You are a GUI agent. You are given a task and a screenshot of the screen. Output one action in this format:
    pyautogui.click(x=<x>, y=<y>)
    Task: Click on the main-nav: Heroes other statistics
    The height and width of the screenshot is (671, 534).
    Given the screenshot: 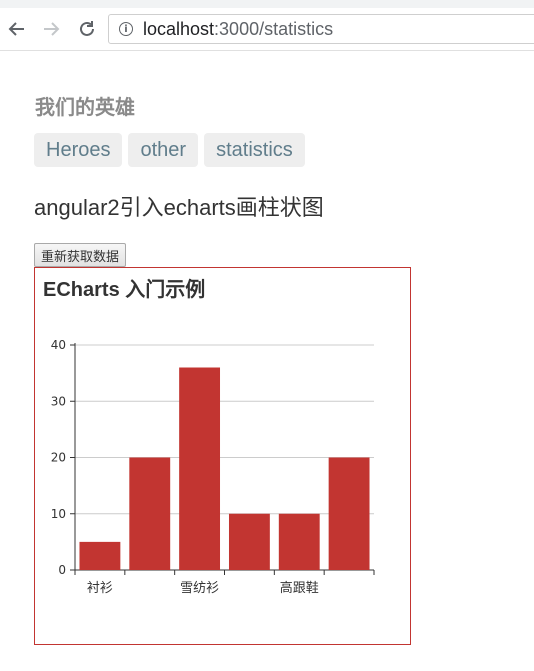 What is the action you would take?
    pyautogui.click(x=169, y=150)
    